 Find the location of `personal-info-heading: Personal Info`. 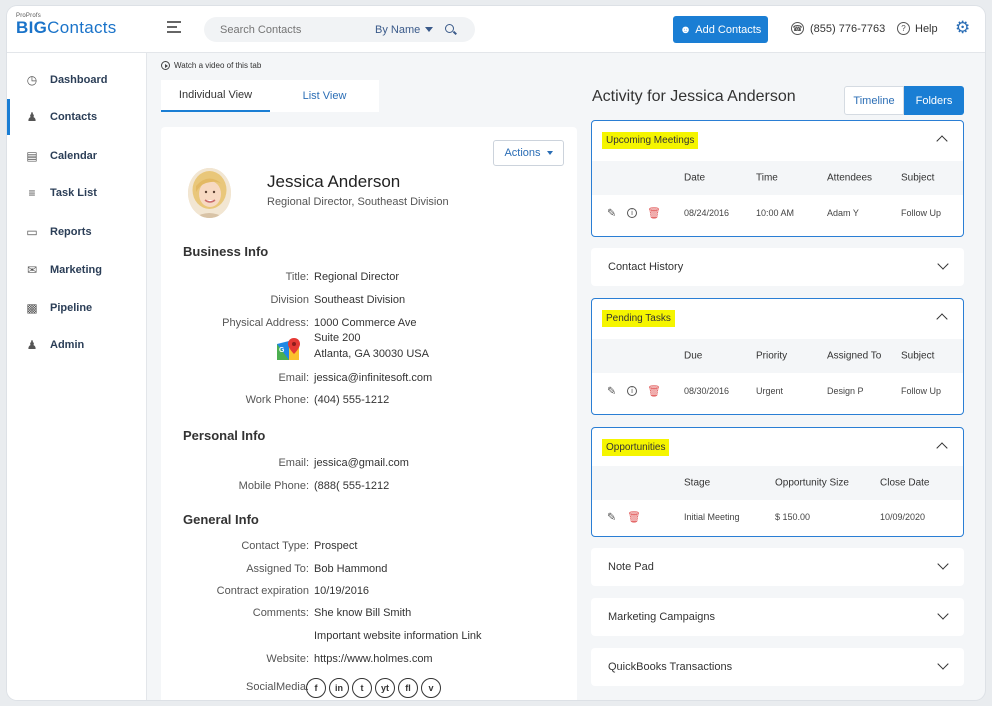

personal-info-heading: Personal Info is located at coordinates (224, 435).